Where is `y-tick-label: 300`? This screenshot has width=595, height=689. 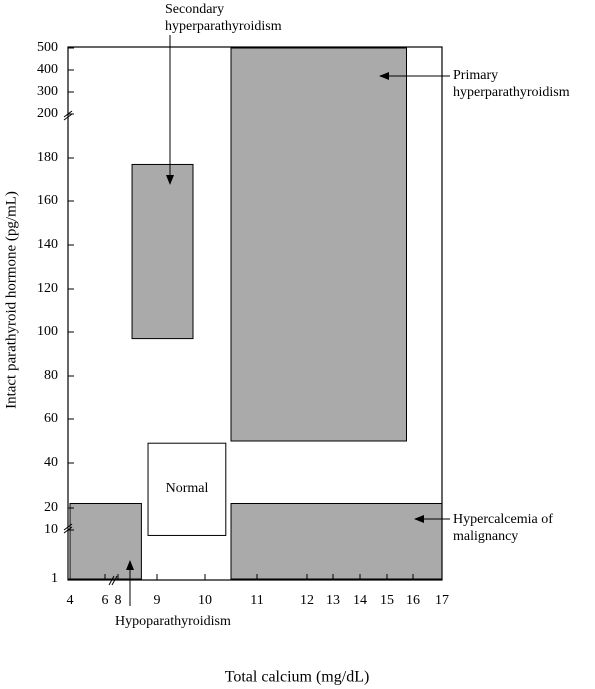 y-tick-label: 300 is located at coordinates (47, 91).